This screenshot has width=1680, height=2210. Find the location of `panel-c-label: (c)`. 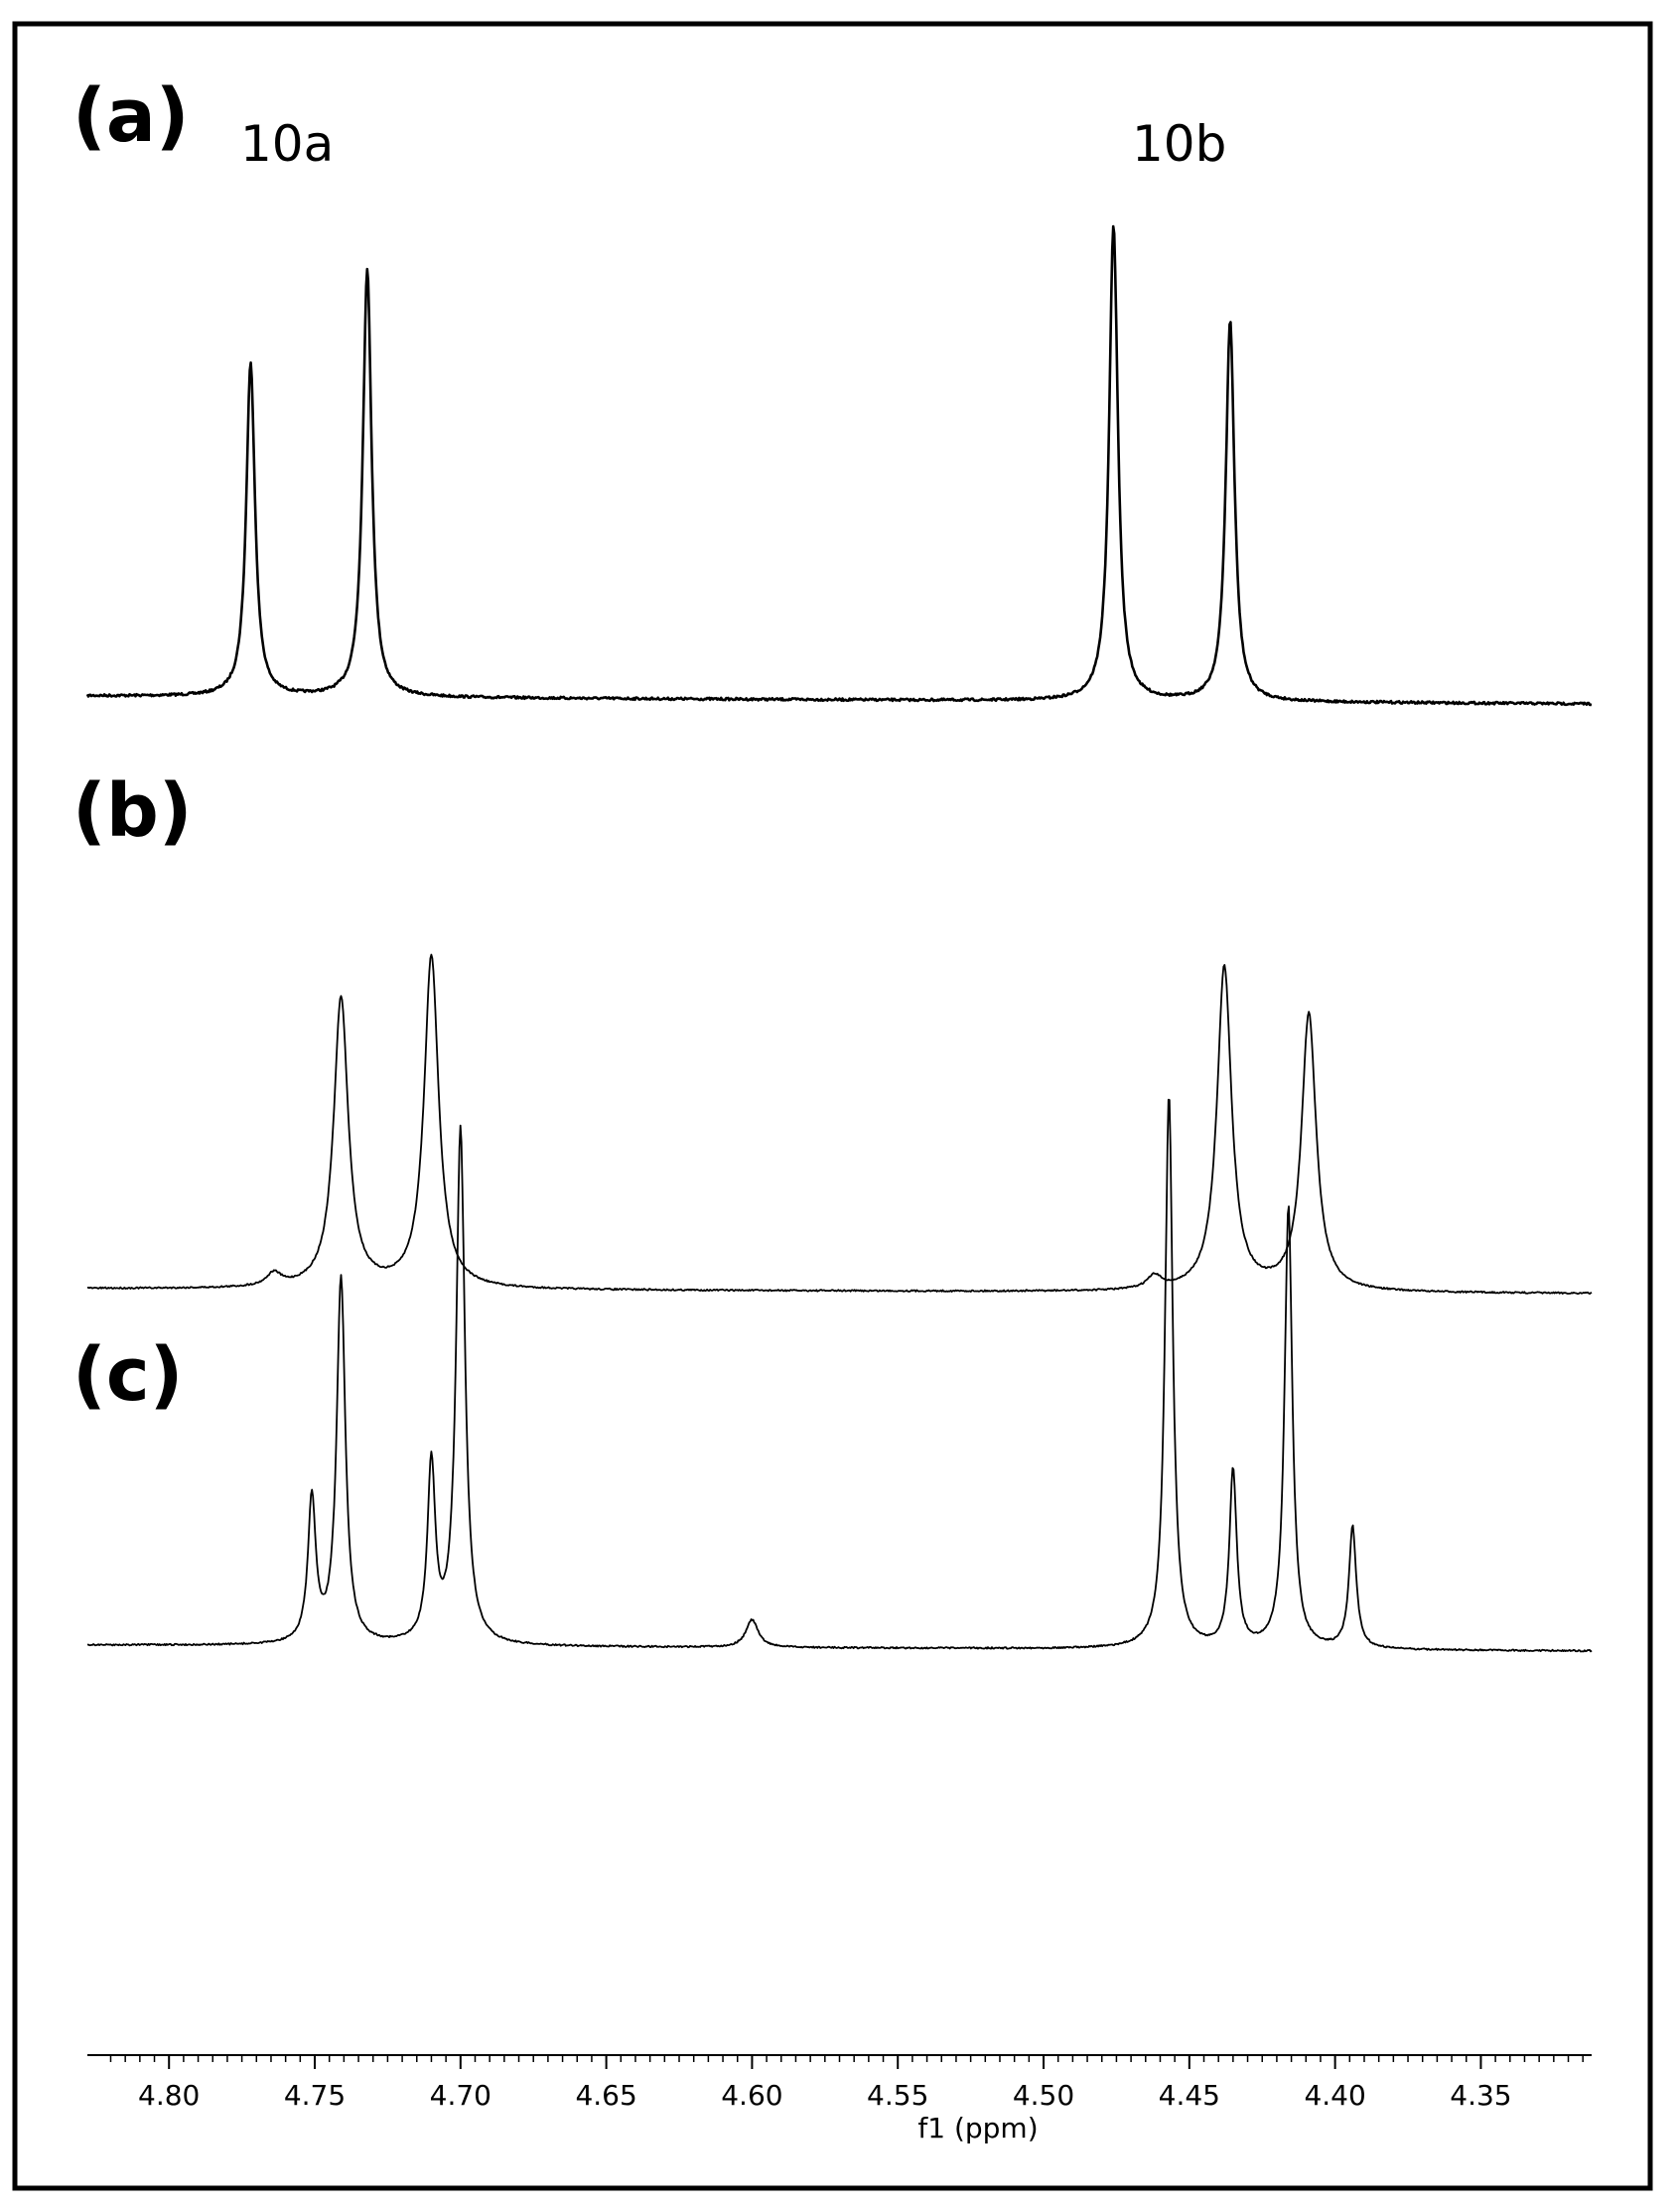

panel-c-label: (c) is located at coordinates (128, 1375).